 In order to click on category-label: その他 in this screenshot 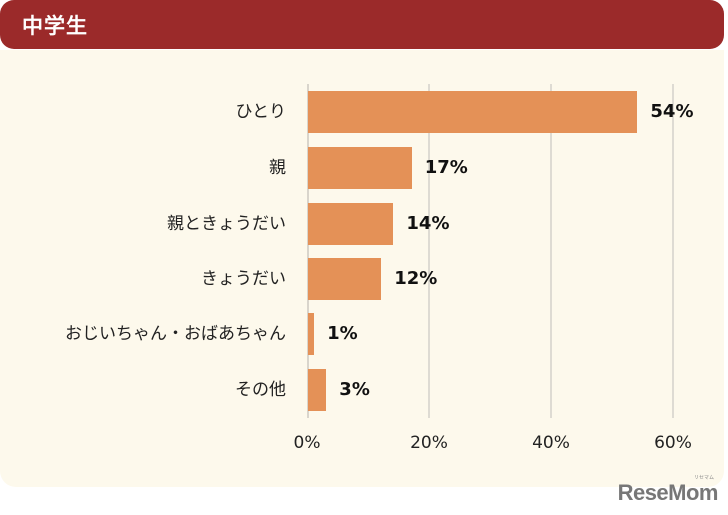, I will do `click(260, 390)`.